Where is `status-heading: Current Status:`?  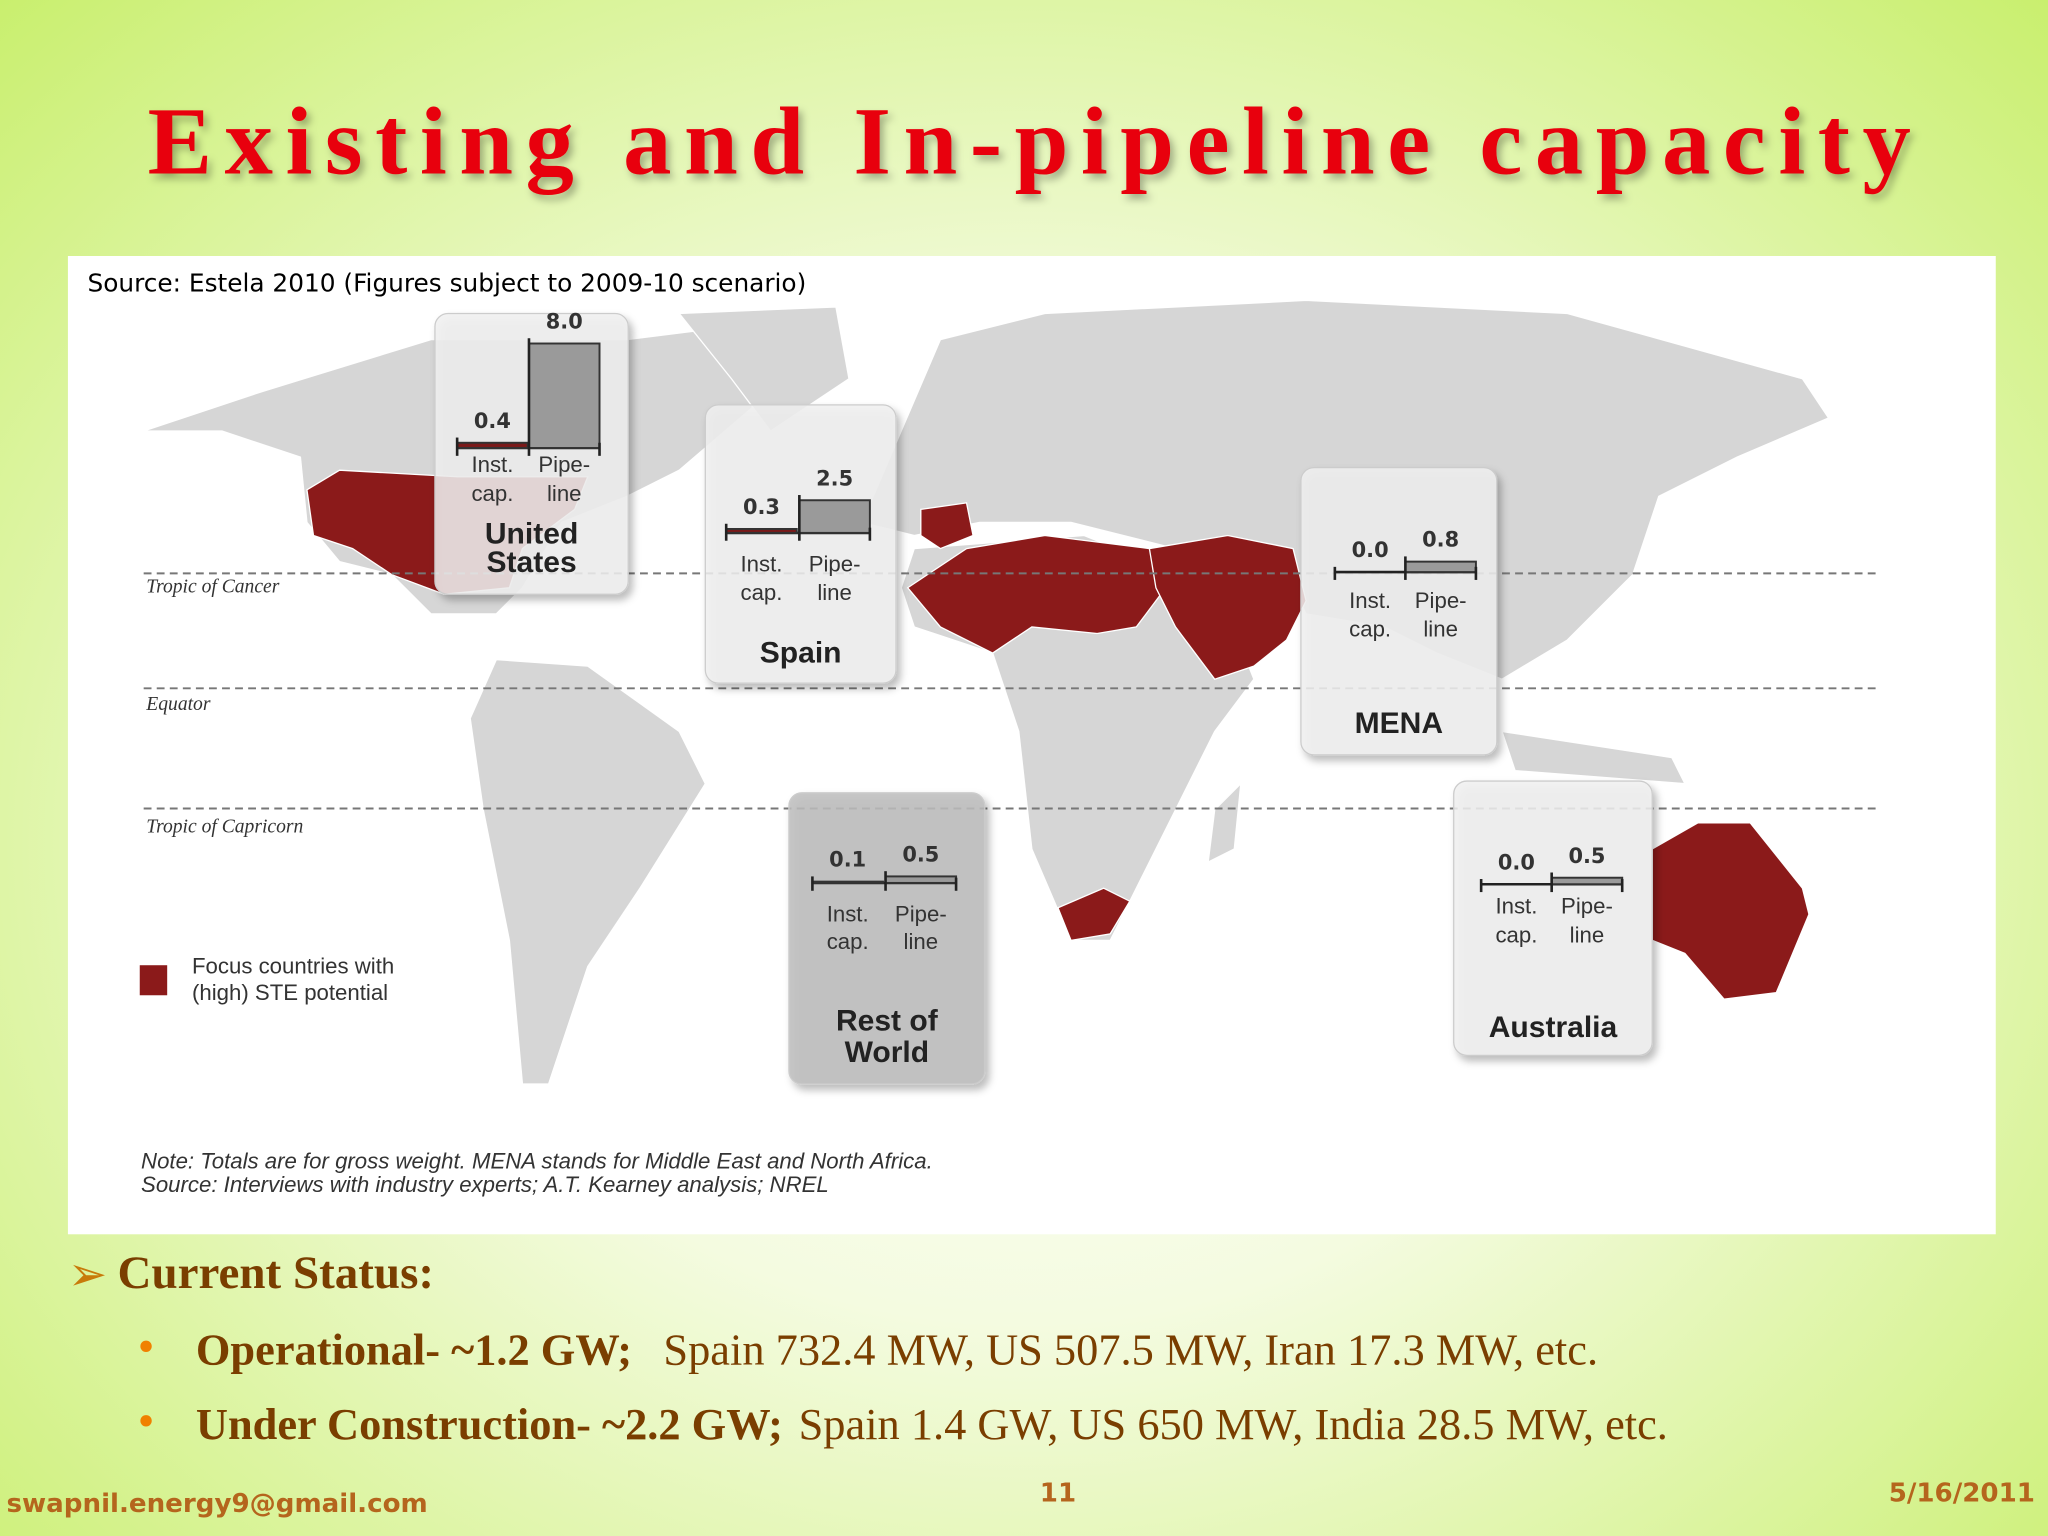
status-heading: Current Status: is located at coordinates (276, 1273).